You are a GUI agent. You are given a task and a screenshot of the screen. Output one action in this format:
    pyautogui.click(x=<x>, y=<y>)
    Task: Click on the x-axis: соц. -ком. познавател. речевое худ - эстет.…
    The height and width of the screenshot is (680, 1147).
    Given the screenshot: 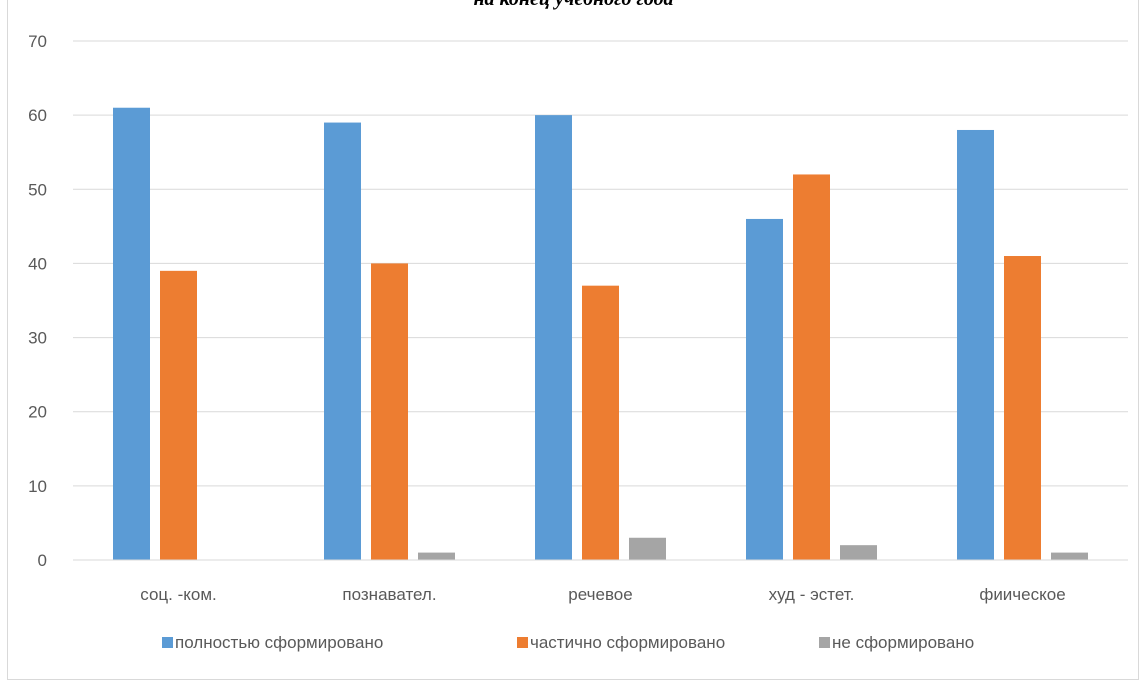 What is the action you would take?
    pyautogui.click(x=600, y=581)
    